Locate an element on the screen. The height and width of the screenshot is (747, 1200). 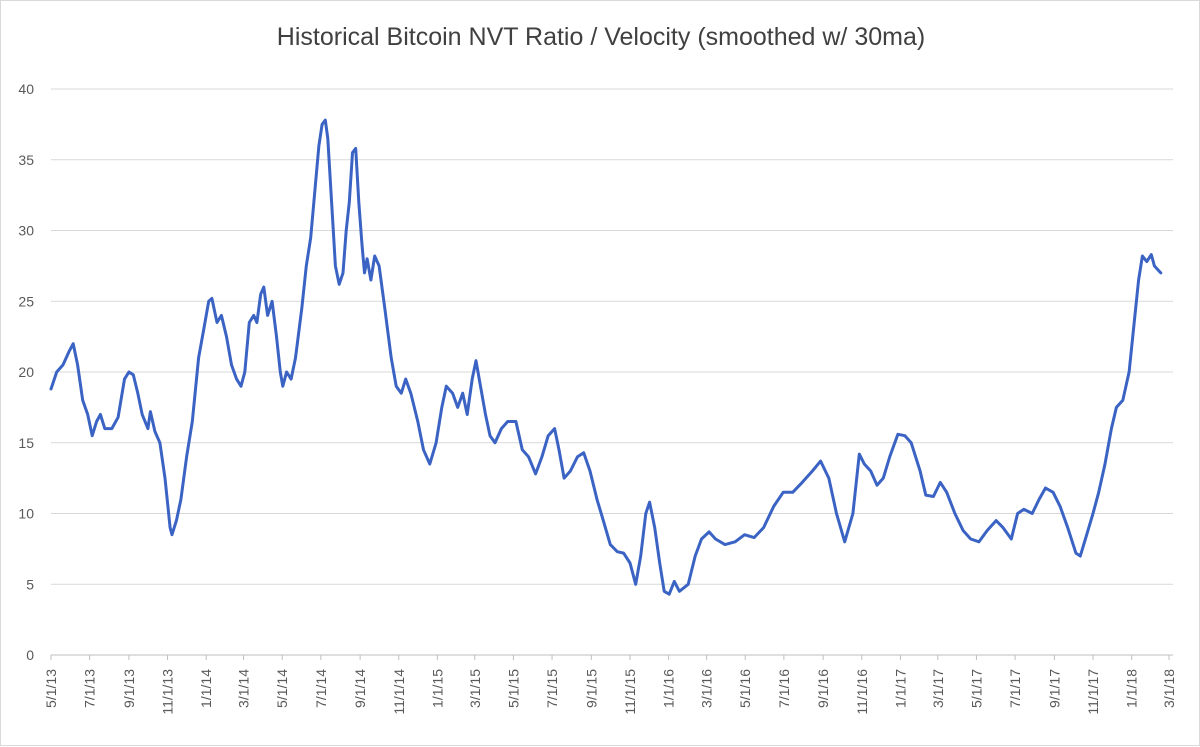
x-tick-label: 1/1/18 is located at coordinates (1132, 688).